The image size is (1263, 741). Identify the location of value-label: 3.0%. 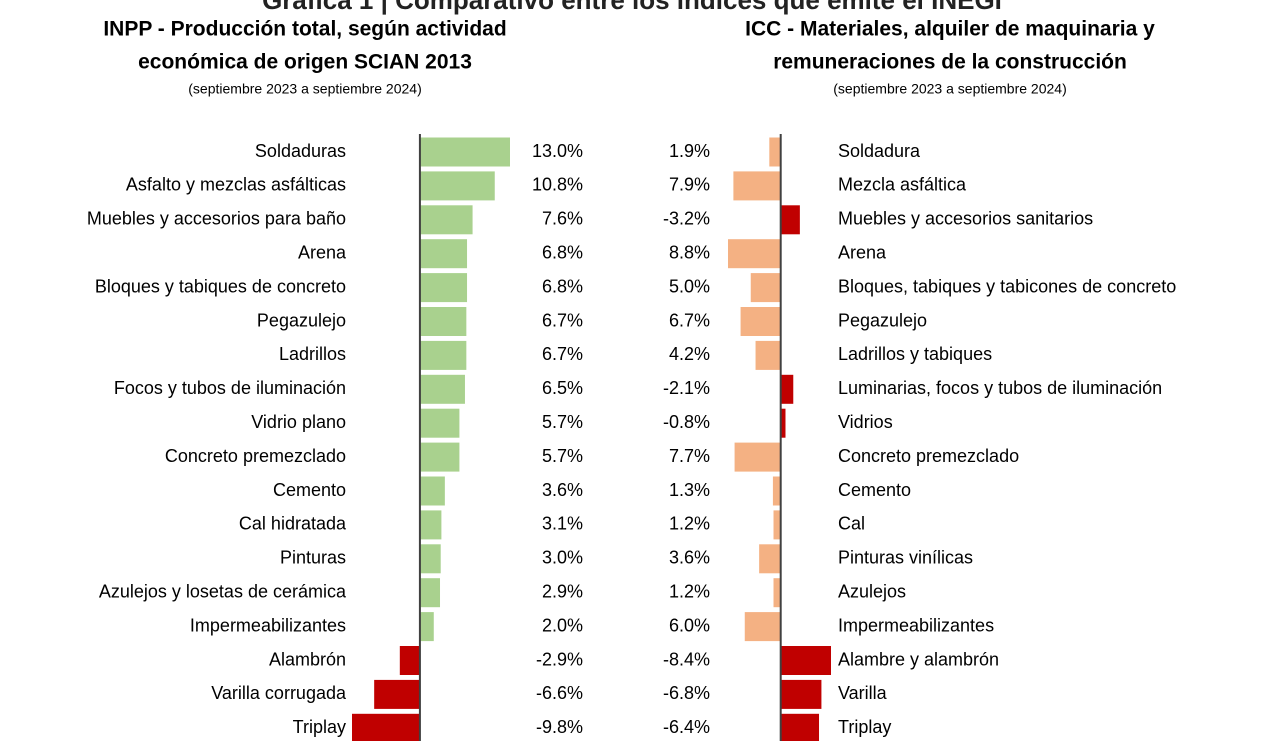
(562, 558).